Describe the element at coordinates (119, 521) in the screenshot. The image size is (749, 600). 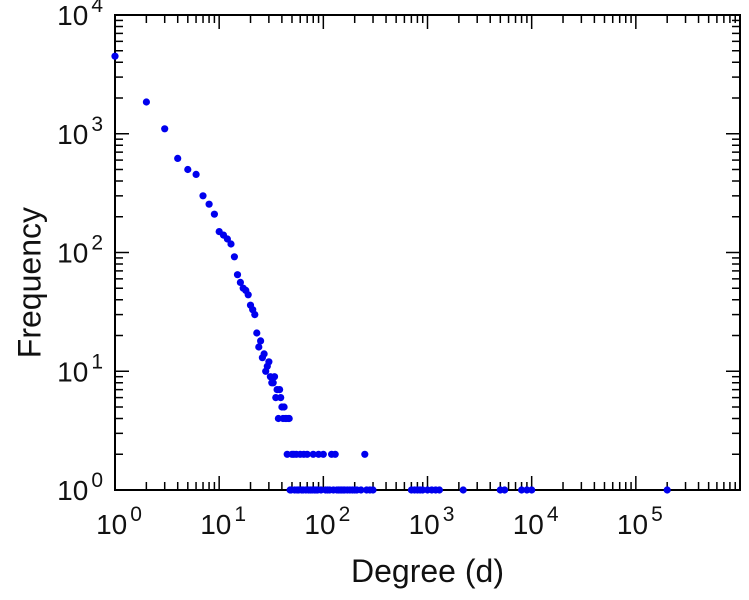
I see `tick-label-x: 10 0` at that location.